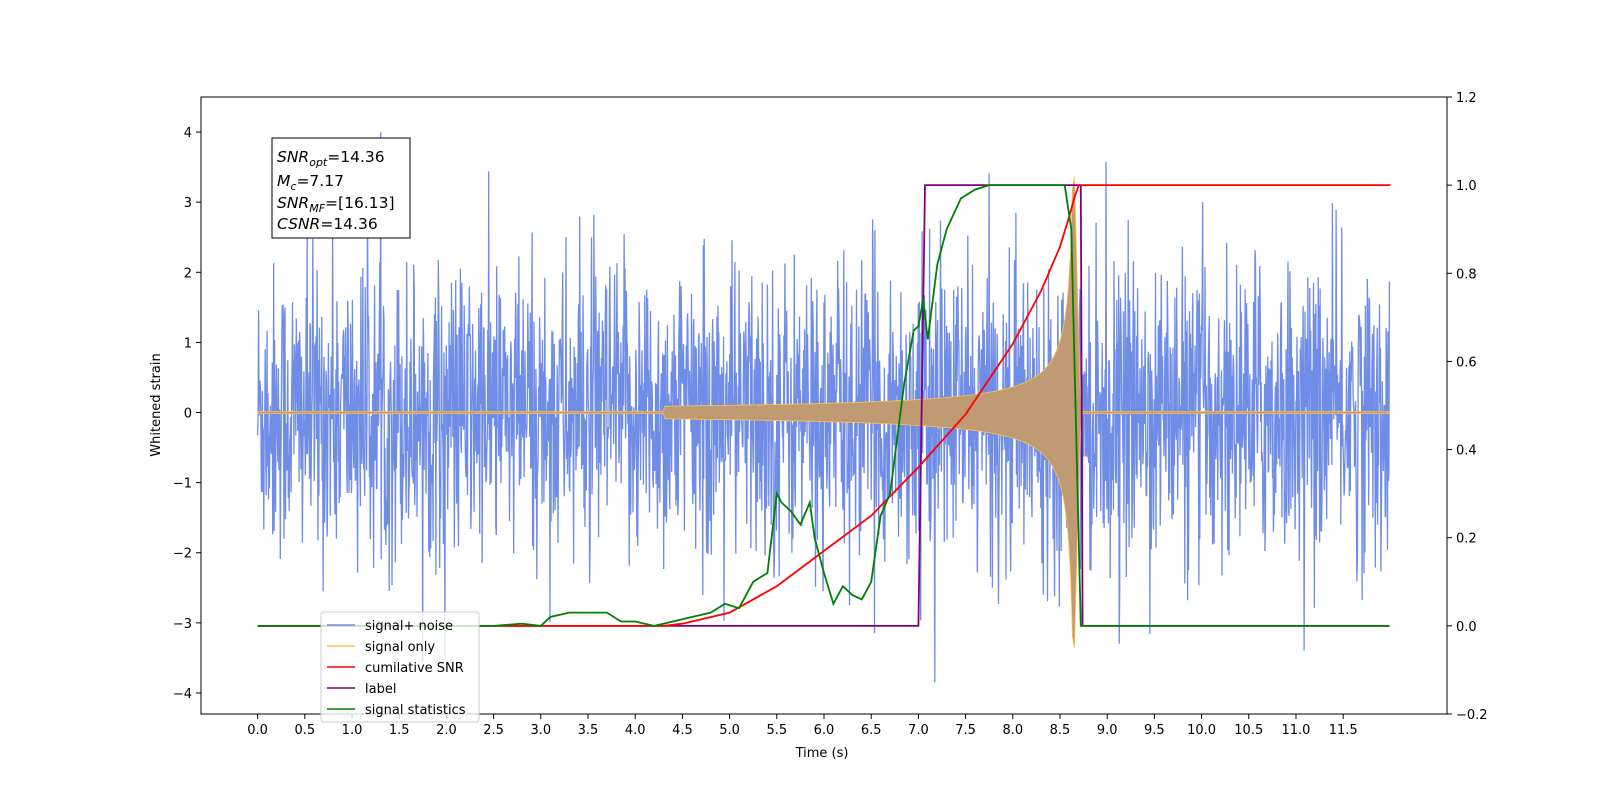 The height and width of the screenshot is (800, 1600). I want to click on y-tick-label: 3, so click(188, 203).